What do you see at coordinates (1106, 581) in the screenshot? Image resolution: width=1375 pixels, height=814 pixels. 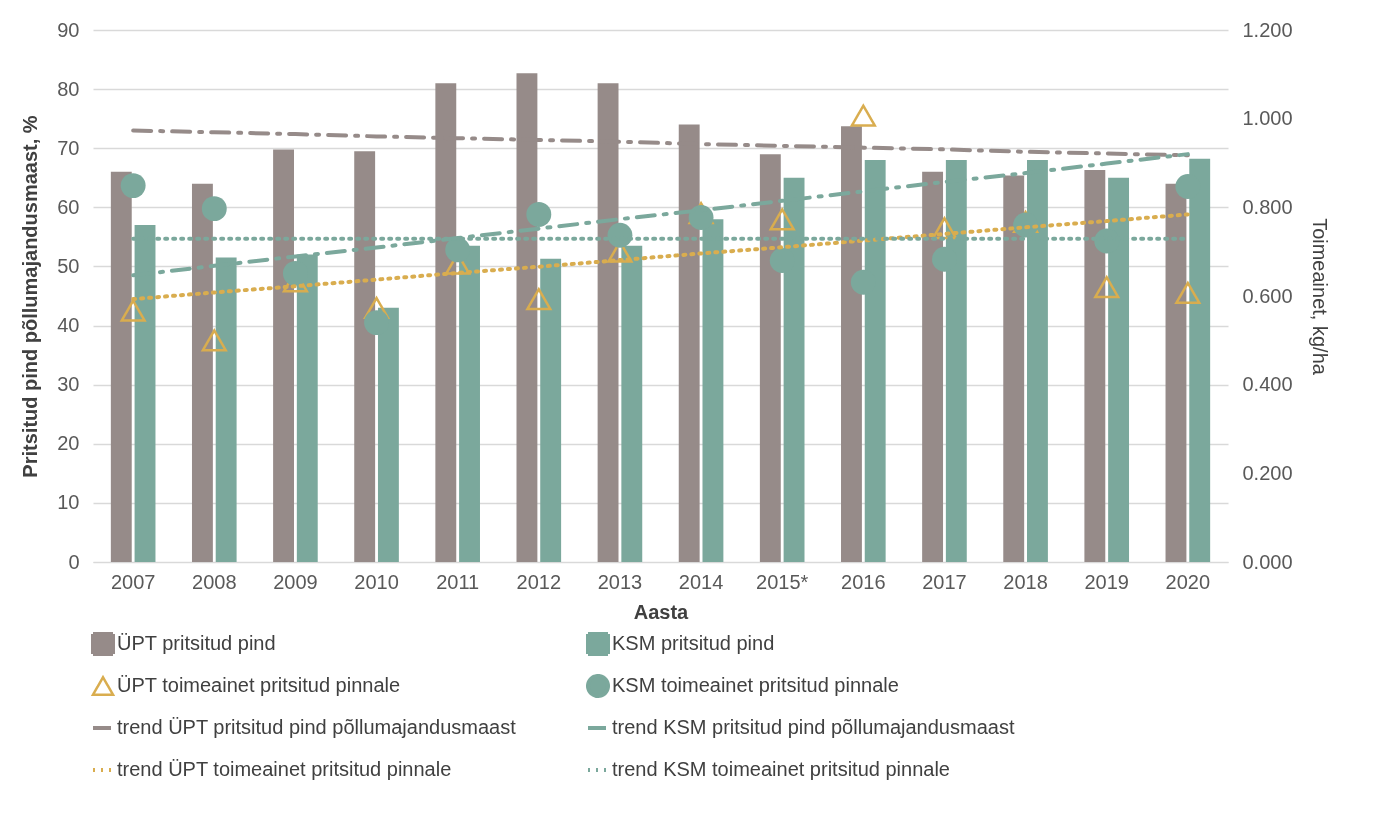 I see `x-tick-label: 2019` at bounding box center [1106, 581].